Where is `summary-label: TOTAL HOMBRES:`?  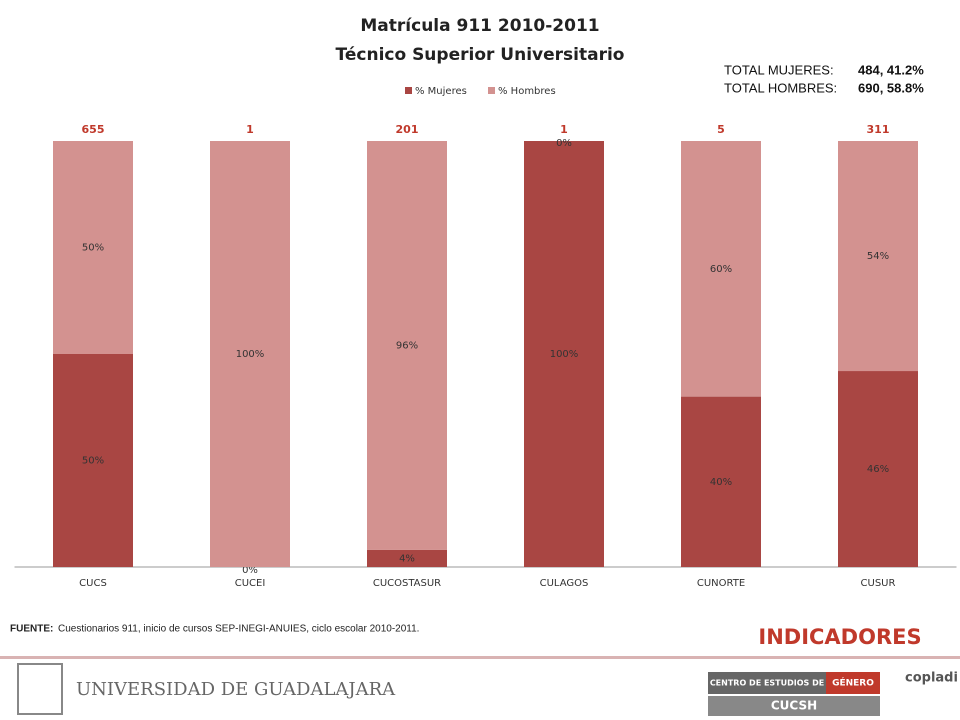
summary-label: TOTAL HOMBRES: is located at coordinates (780, 87).